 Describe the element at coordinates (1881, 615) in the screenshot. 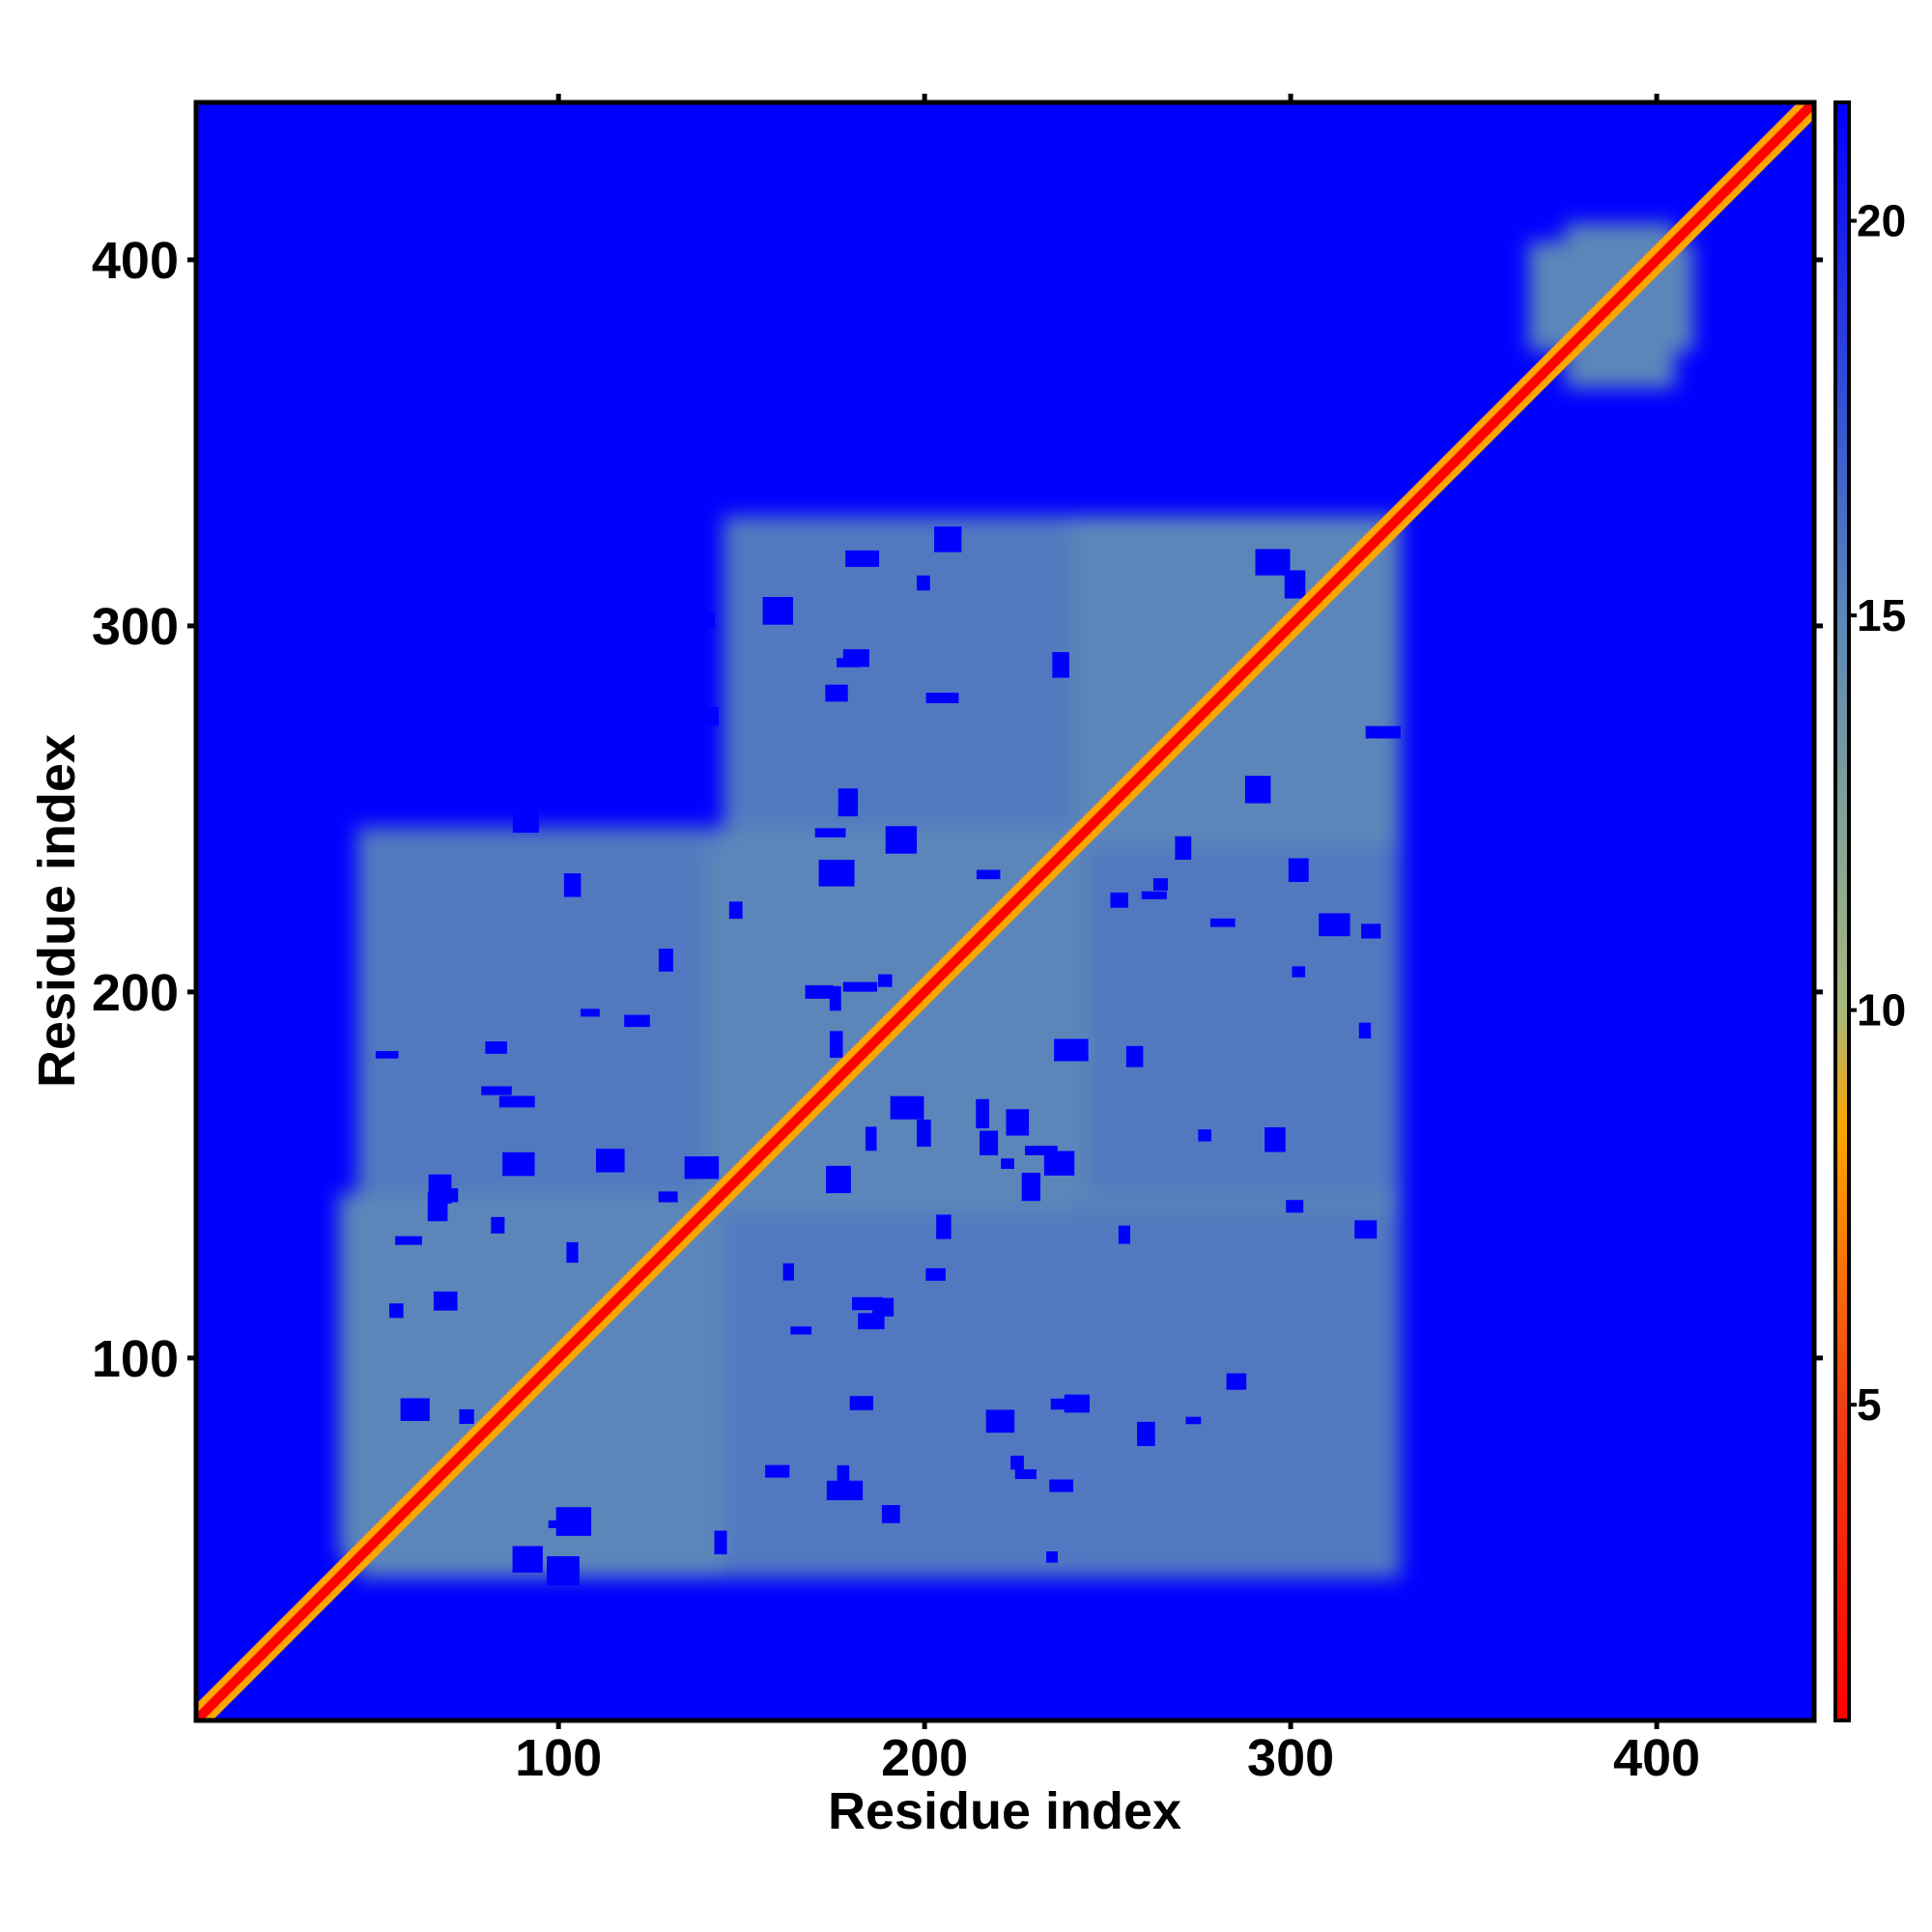

I see `colorbar-tick-label: 15` at that location.